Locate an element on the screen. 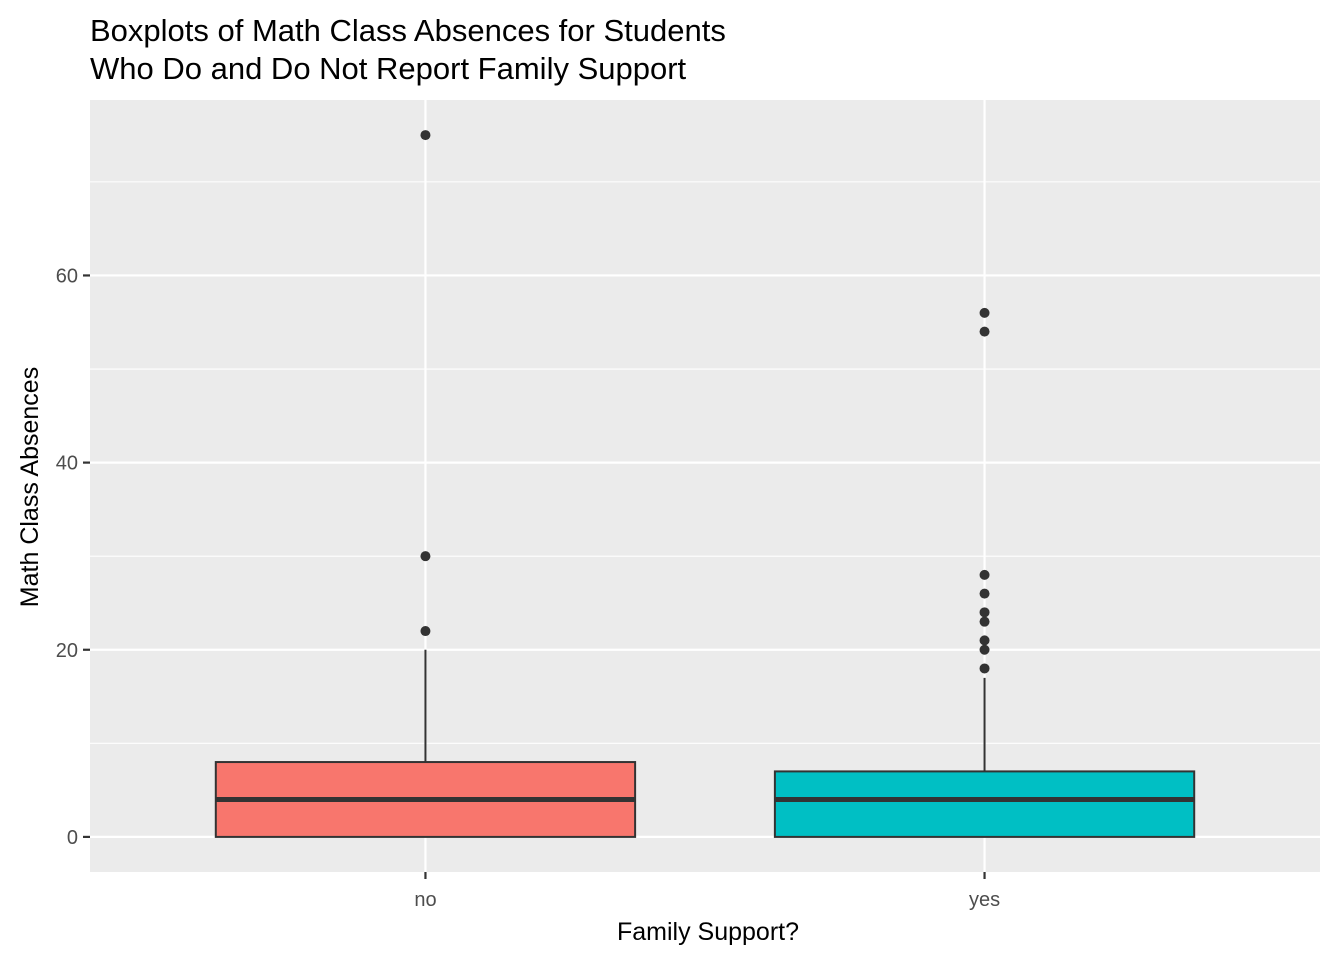 This screenshot has width=1344, height=960. y-tick-label: 20 is located at coordinates (67, 651).